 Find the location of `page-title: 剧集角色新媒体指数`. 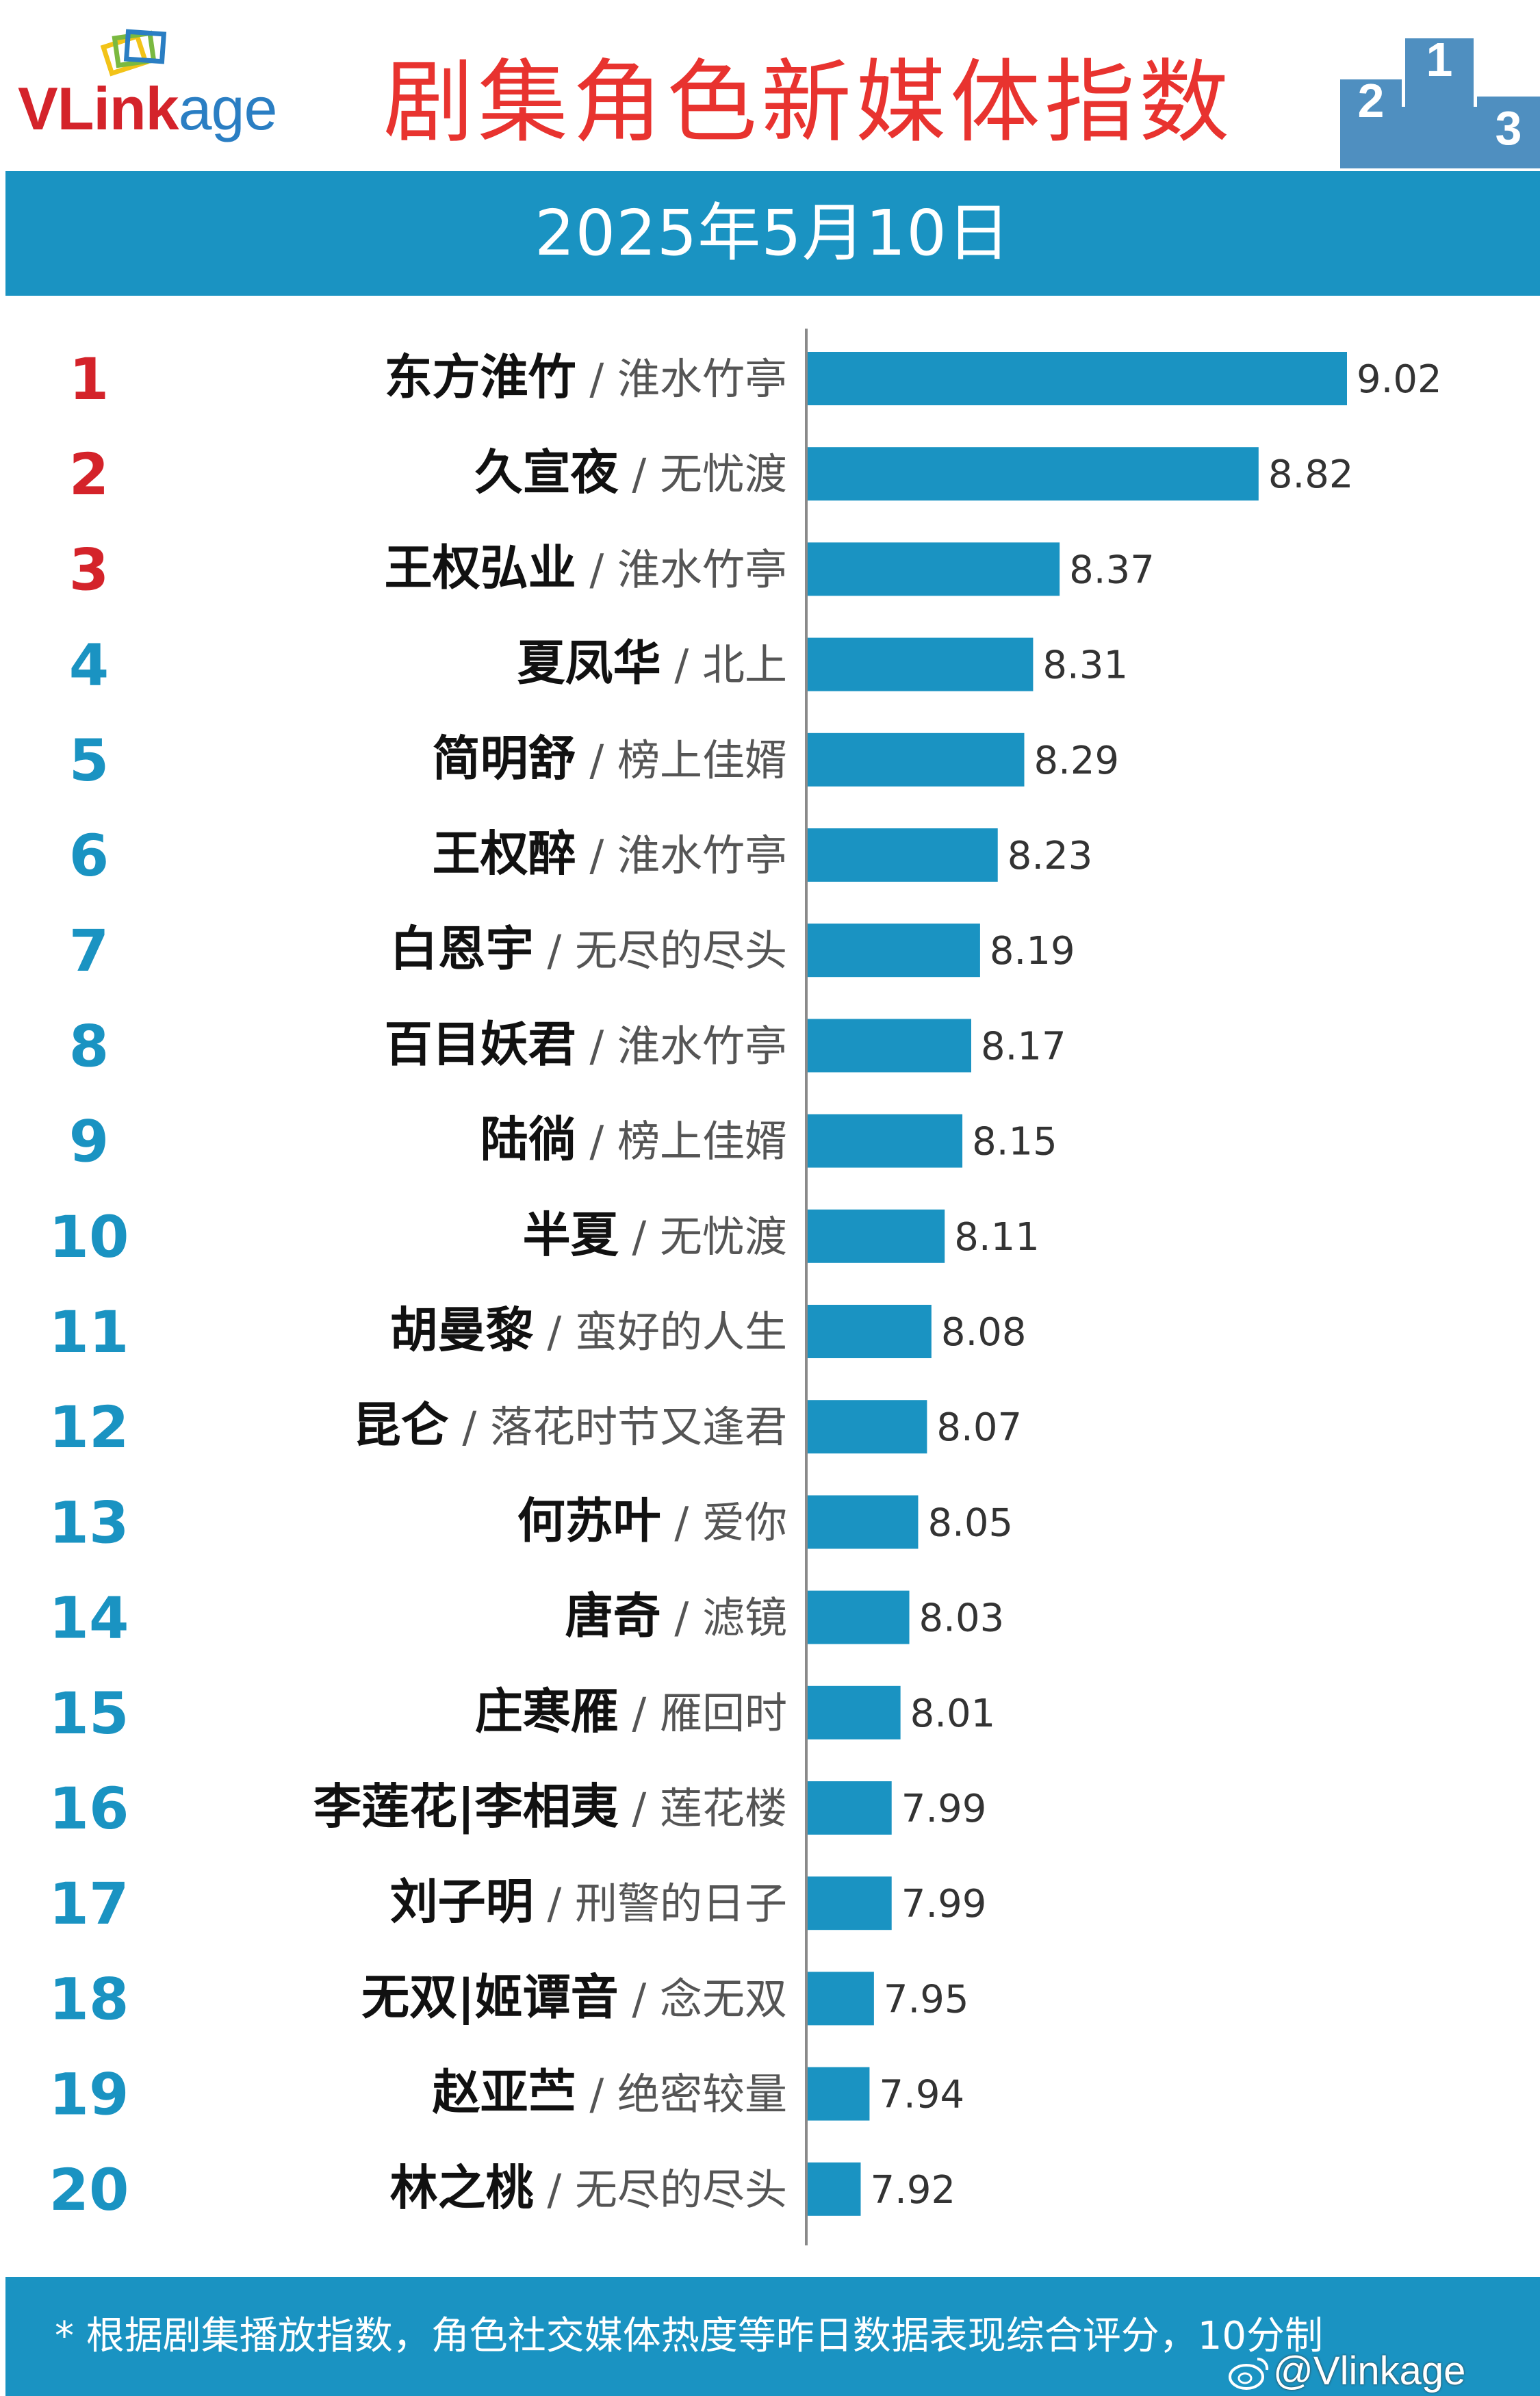

page-title: 剧集角色新媒体指数 is located at coordinates (808, 102).